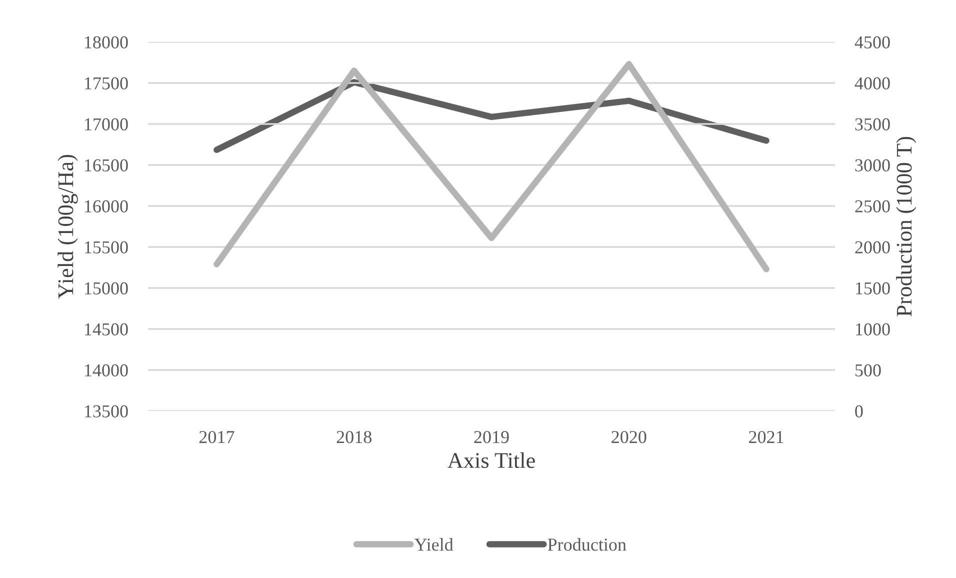  What do you see at coordinates (873, 288) in the screenshot?
I see `y2-tick-label: 1500` at bounding box center [873, 288].